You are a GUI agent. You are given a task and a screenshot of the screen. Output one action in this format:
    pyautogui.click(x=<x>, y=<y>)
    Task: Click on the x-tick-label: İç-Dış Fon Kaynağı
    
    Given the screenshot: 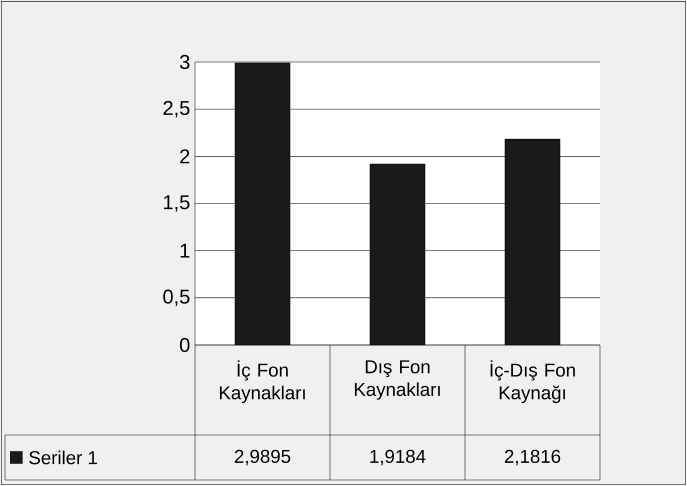 What is the action you would take?
    pyautogui.click(x=532, y=382)
    